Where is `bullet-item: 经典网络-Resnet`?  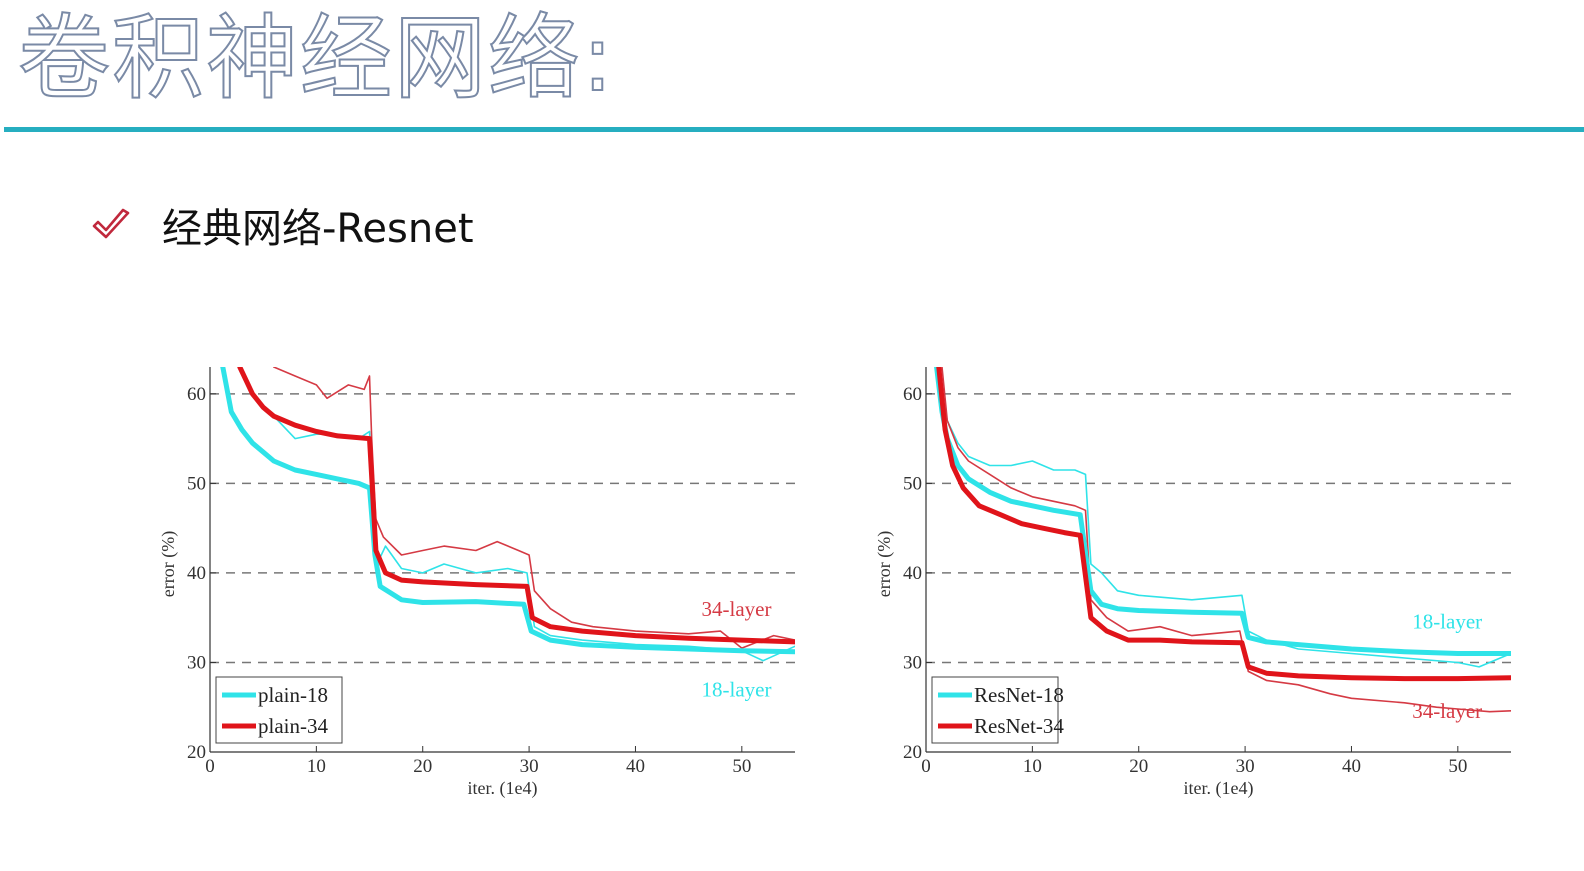
bullet-item: 经典网络-Resnet is located at coordinates (282, 225).